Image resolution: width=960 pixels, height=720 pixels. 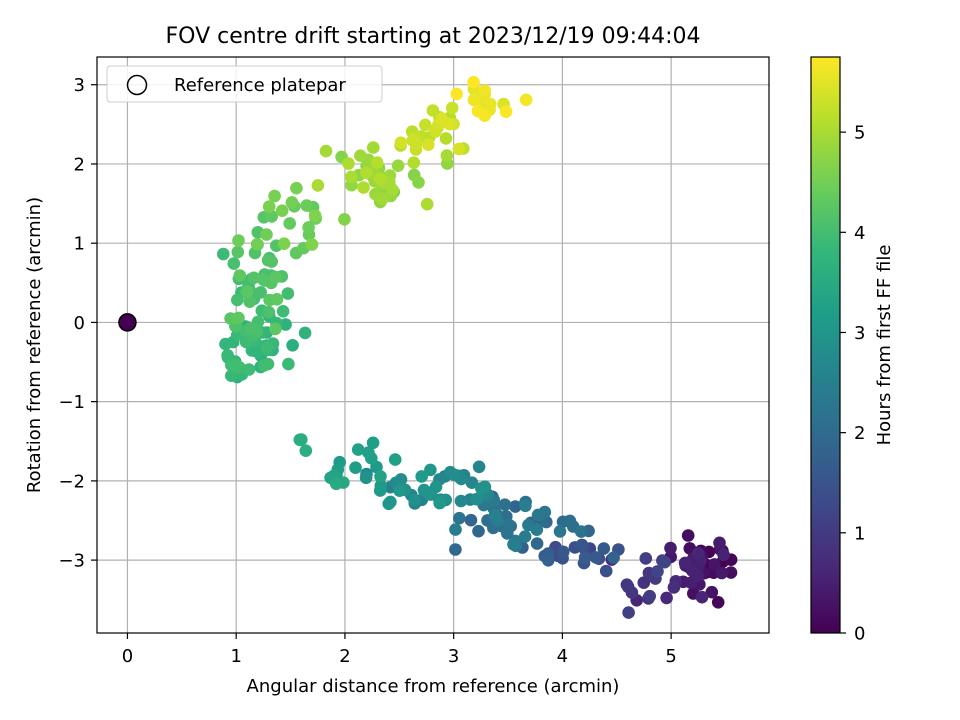 I want to click on x-axis-label: Angular distance from reference (arcmin), so click(x=433, y=686).